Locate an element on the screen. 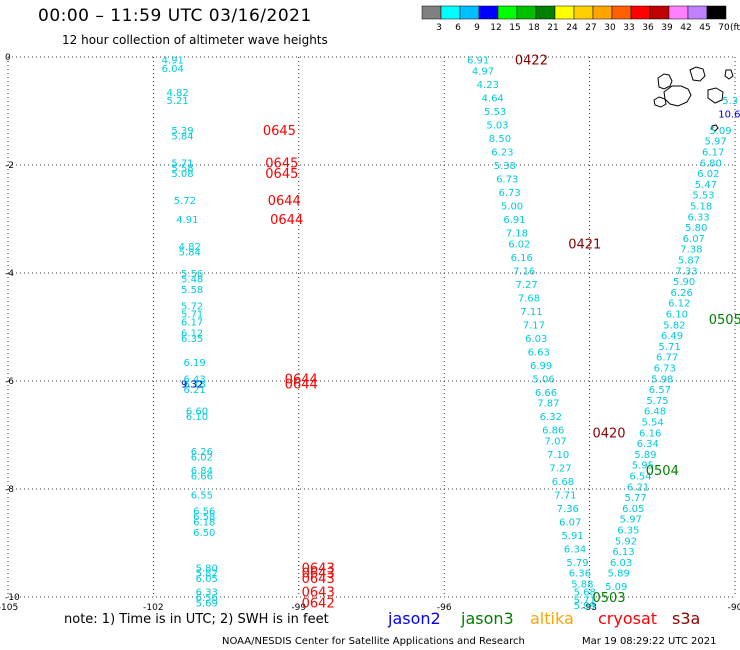  wave-height-value: 6.33 is located at coordinates (699, 217).